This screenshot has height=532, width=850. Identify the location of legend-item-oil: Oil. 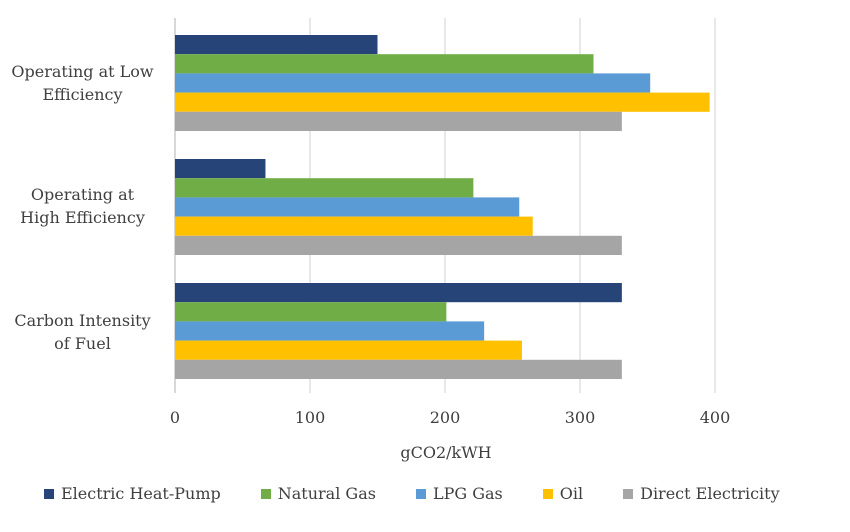
(563, 493).